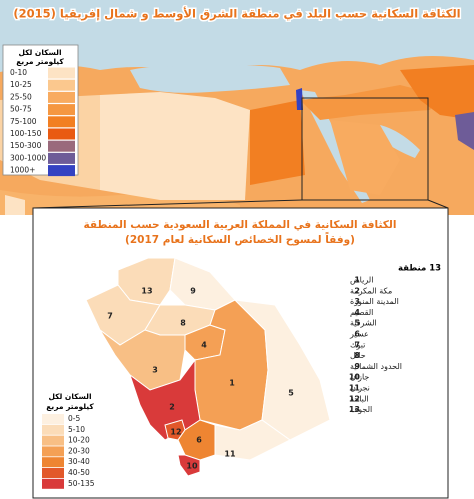  I want to click on region-number: 13, so click(354, 409).